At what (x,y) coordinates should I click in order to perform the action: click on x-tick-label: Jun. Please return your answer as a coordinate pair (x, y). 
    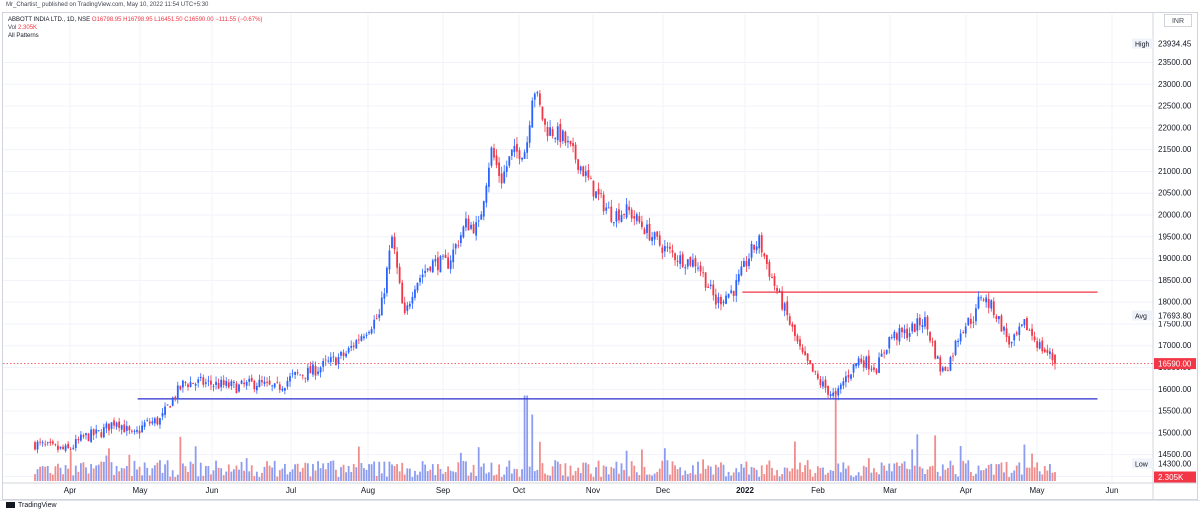
    Looking at the image, I should click on (1112, 490).